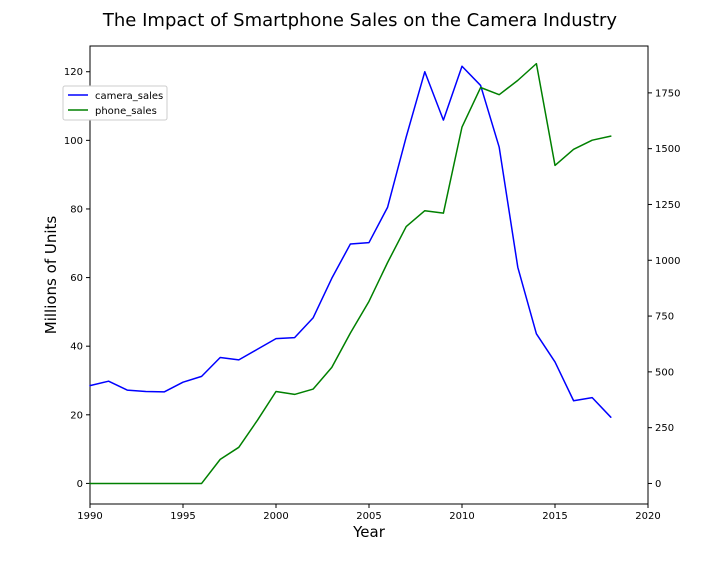 The image size is (720, 576). I want to click on x-tick-label: 2005, so click(368, 516).